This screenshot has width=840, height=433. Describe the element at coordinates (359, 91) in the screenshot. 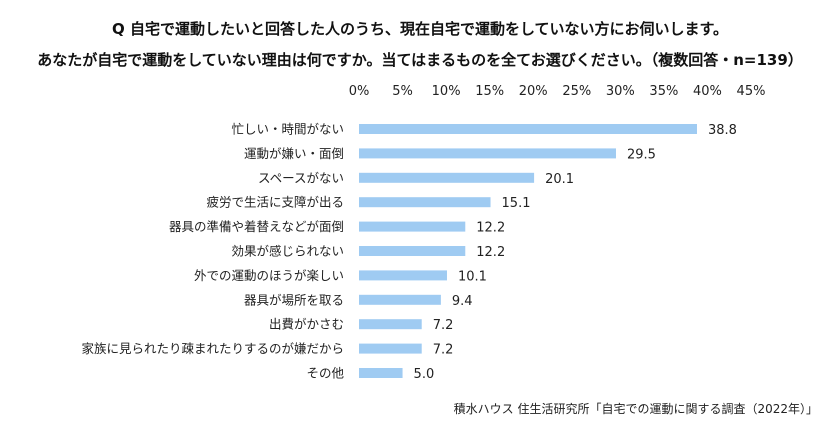

I see `x-tick-label: 0%` at that location.